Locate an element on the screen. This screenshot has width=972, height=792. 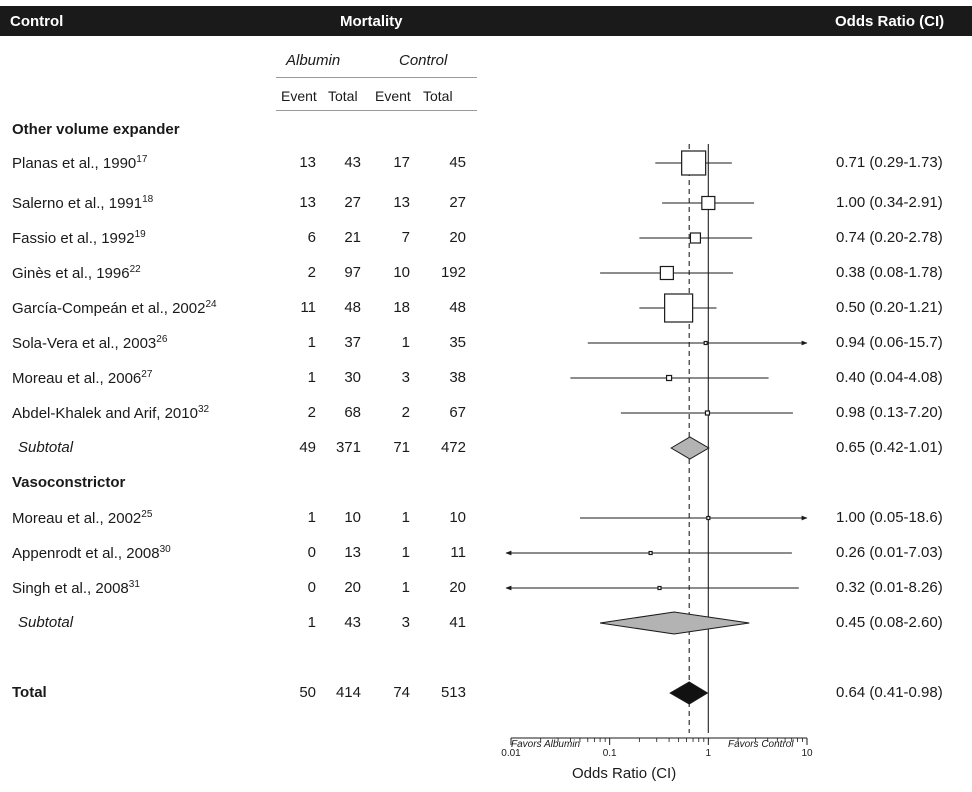
study-label-group: Appenrodt et al., 200830 is located at coordinates (91, 553).